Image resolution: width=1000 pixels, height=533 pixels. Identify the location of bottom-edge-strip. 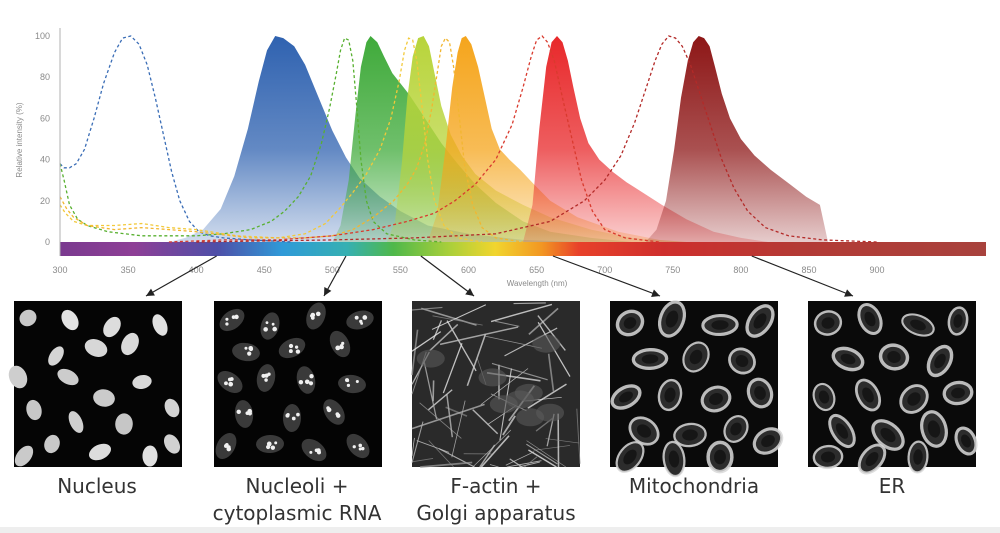
(500, 530).